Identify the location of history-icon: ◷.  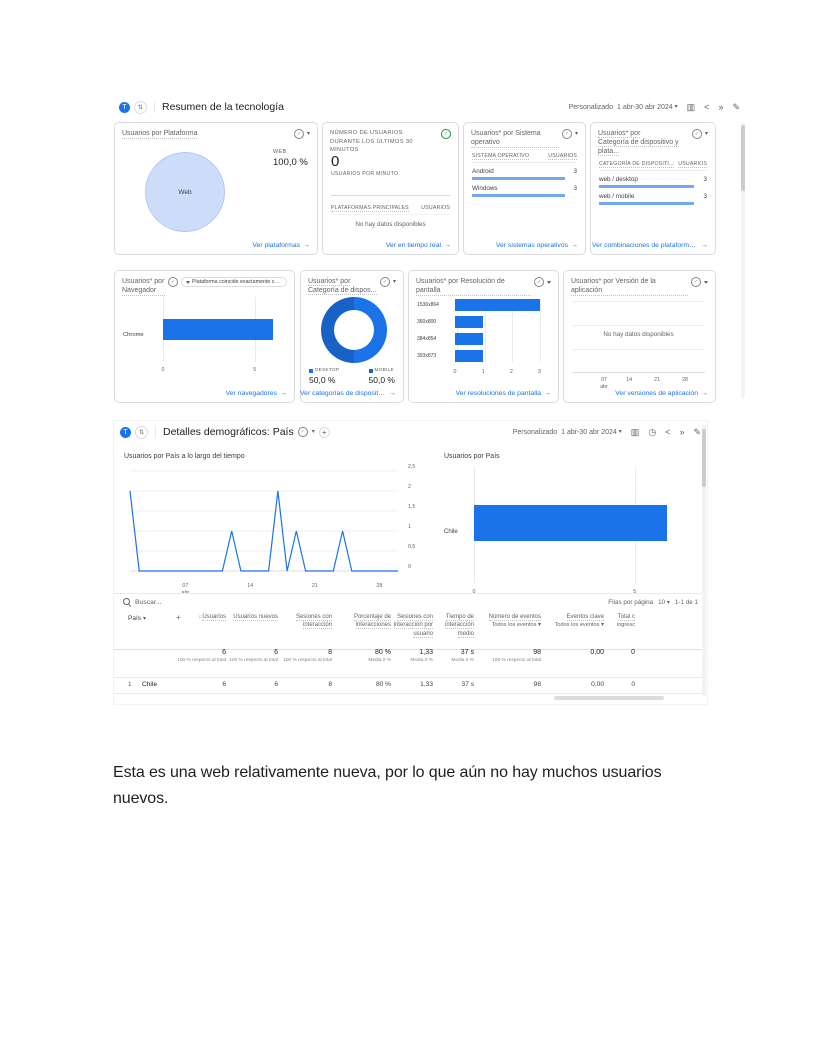
(652, 431).